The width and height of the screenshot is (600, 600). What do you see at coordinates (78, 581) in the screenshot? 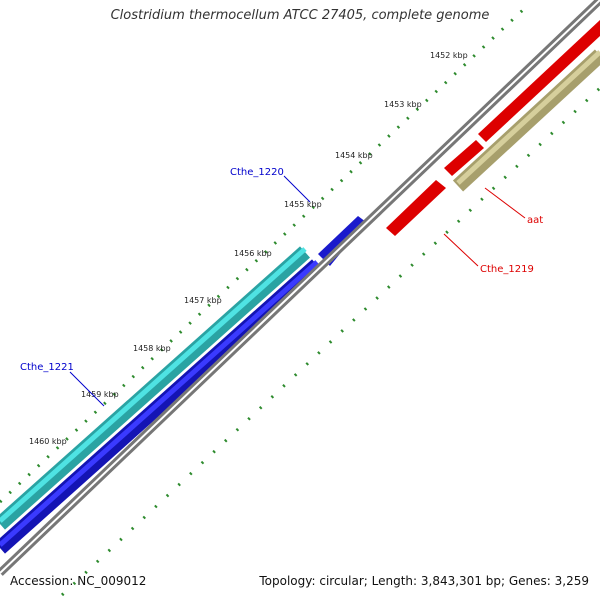
I see `accession-label: Accession: NC_009012` at bounding box center [78, 581].